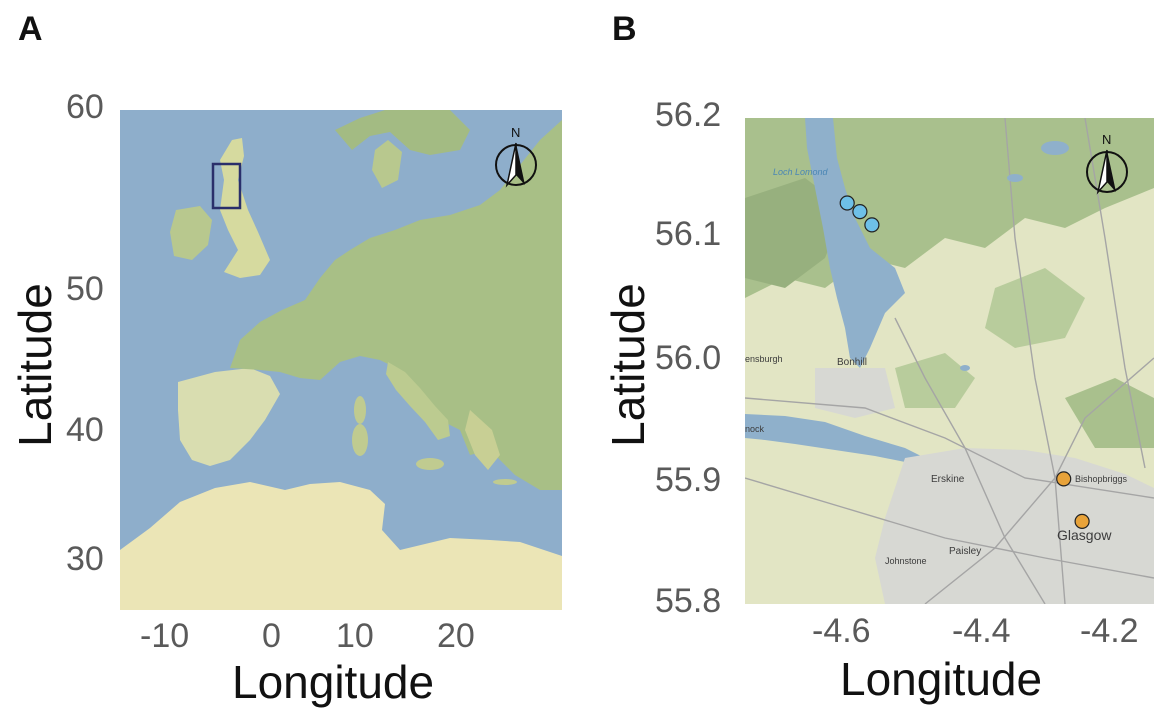  I want to click on panel-b-ytick: 56.0, so click(688, 358).